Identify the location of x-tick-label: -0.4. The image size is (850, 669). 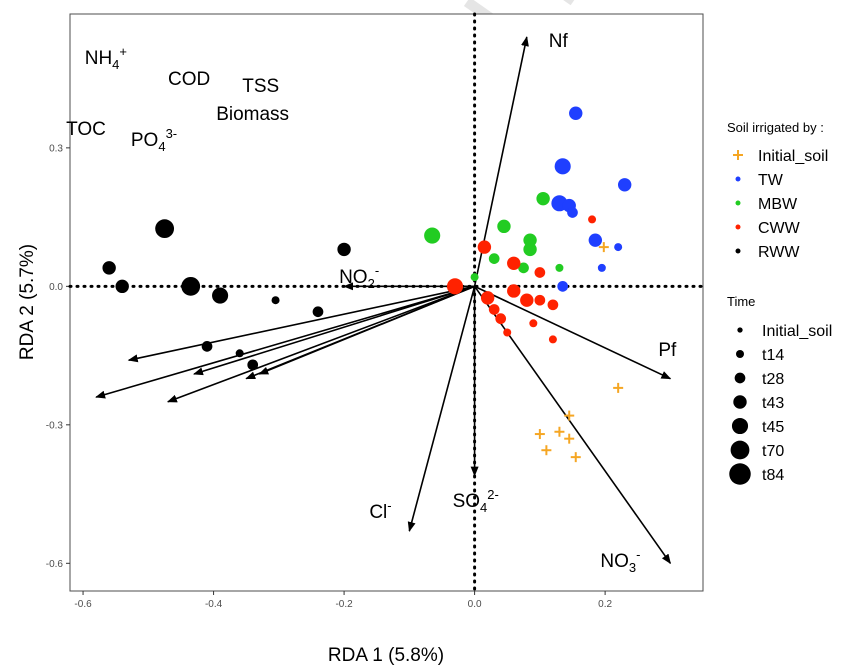
(214, 604).